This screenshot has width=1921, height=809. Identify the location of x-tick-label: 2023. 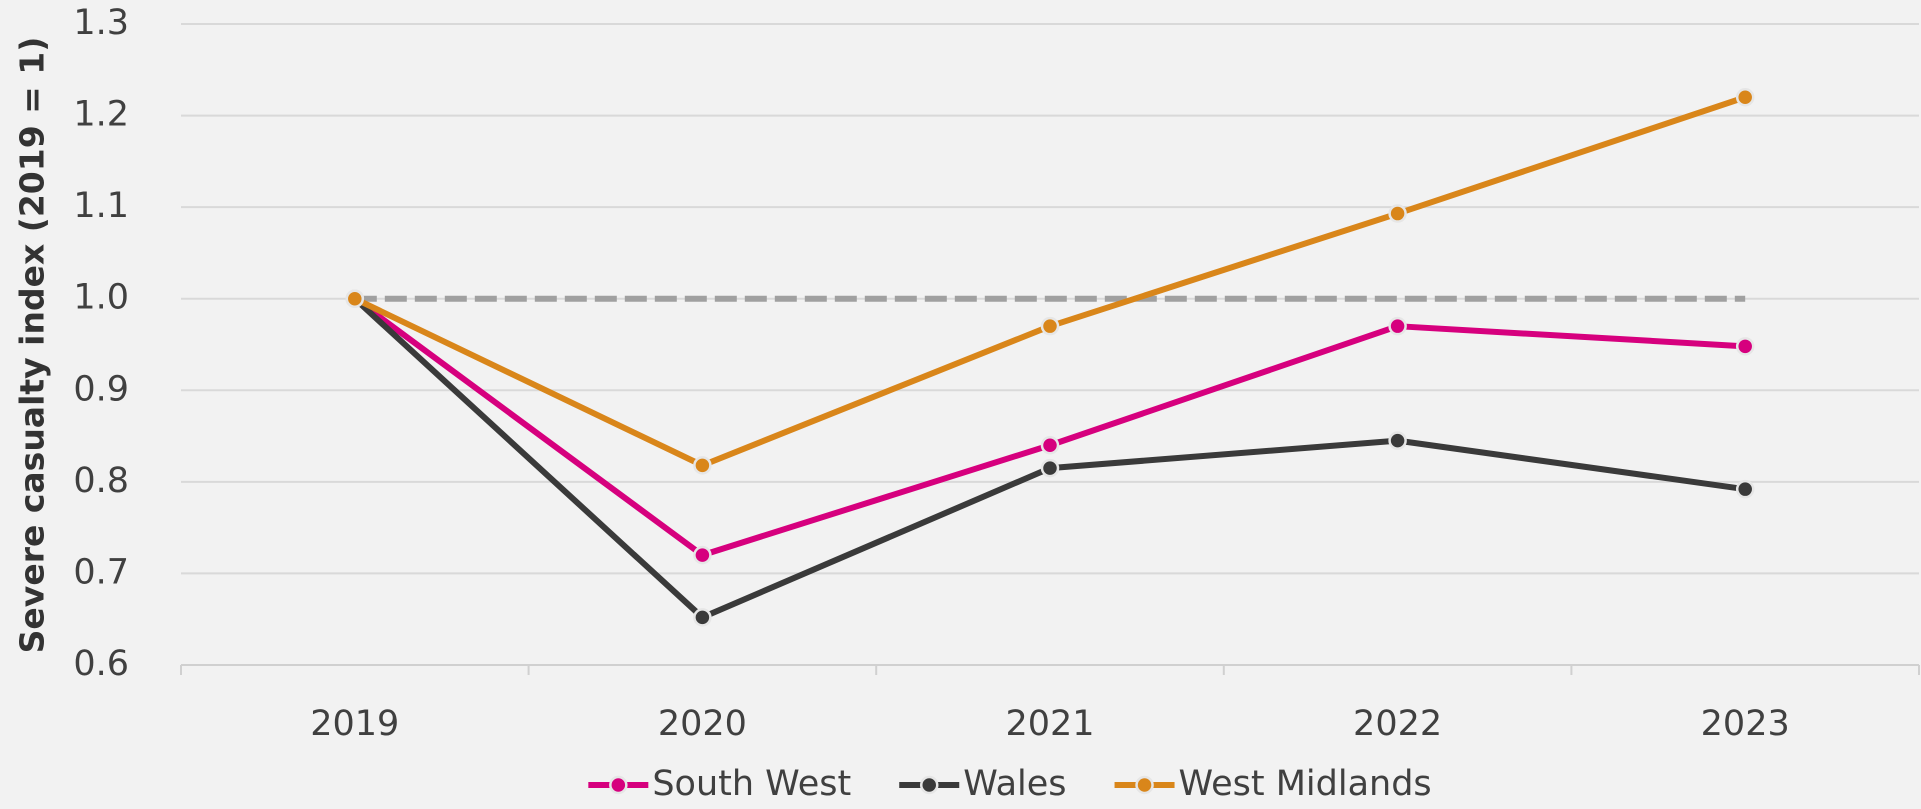
(1745, 724).